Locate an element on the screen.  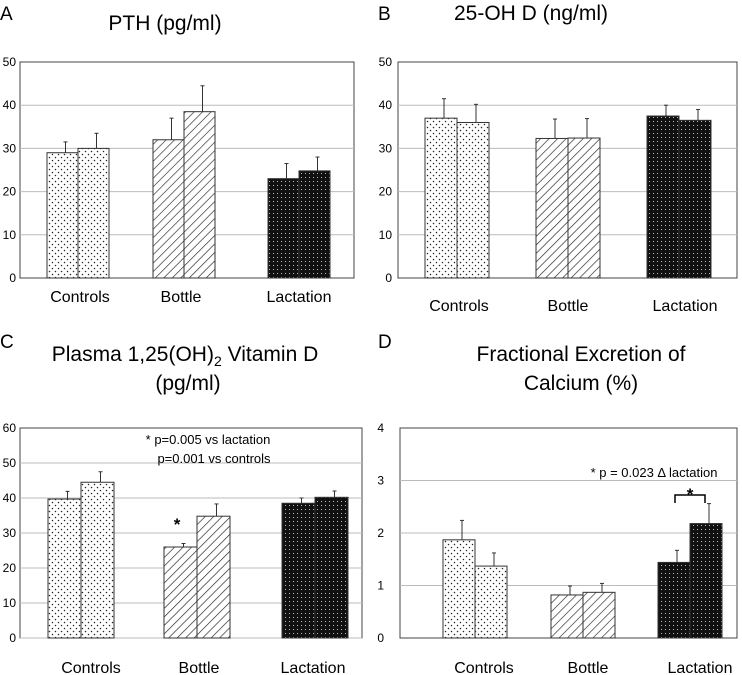
y-tick-label: 2 is located at coordinates (380, 533).